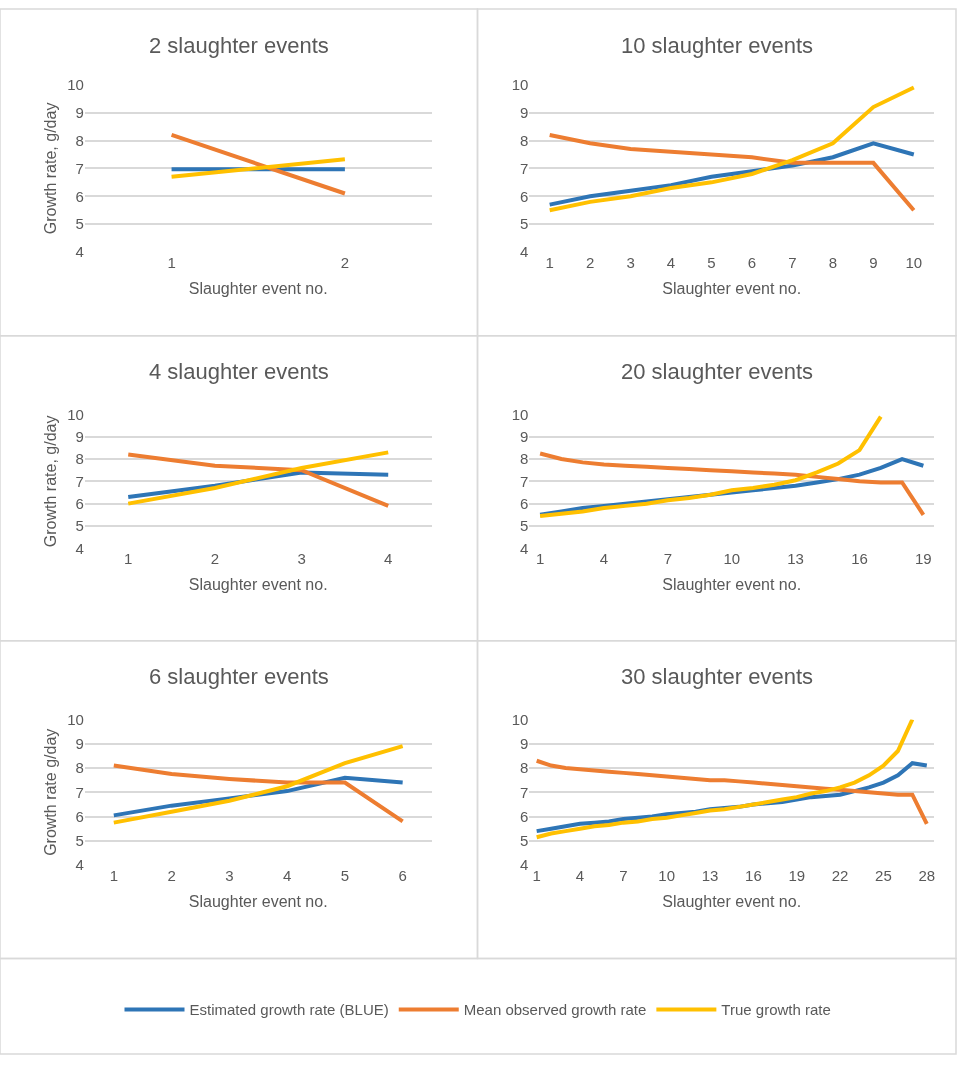 This screenshot has height=1065, width=957. I want to click on chart-title: 30 slaughter events, so click(717, 676).